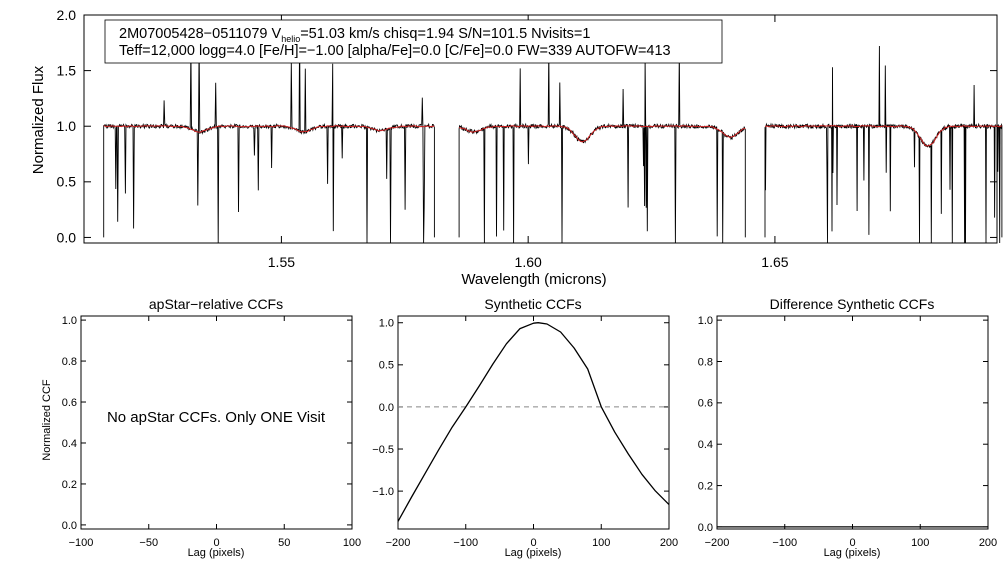  What do you see at coordinates (852, 304) in the screenshot?
I see `difference-ccf-title: Difference Synthetic CCFs` at bounding box center [852, 304].